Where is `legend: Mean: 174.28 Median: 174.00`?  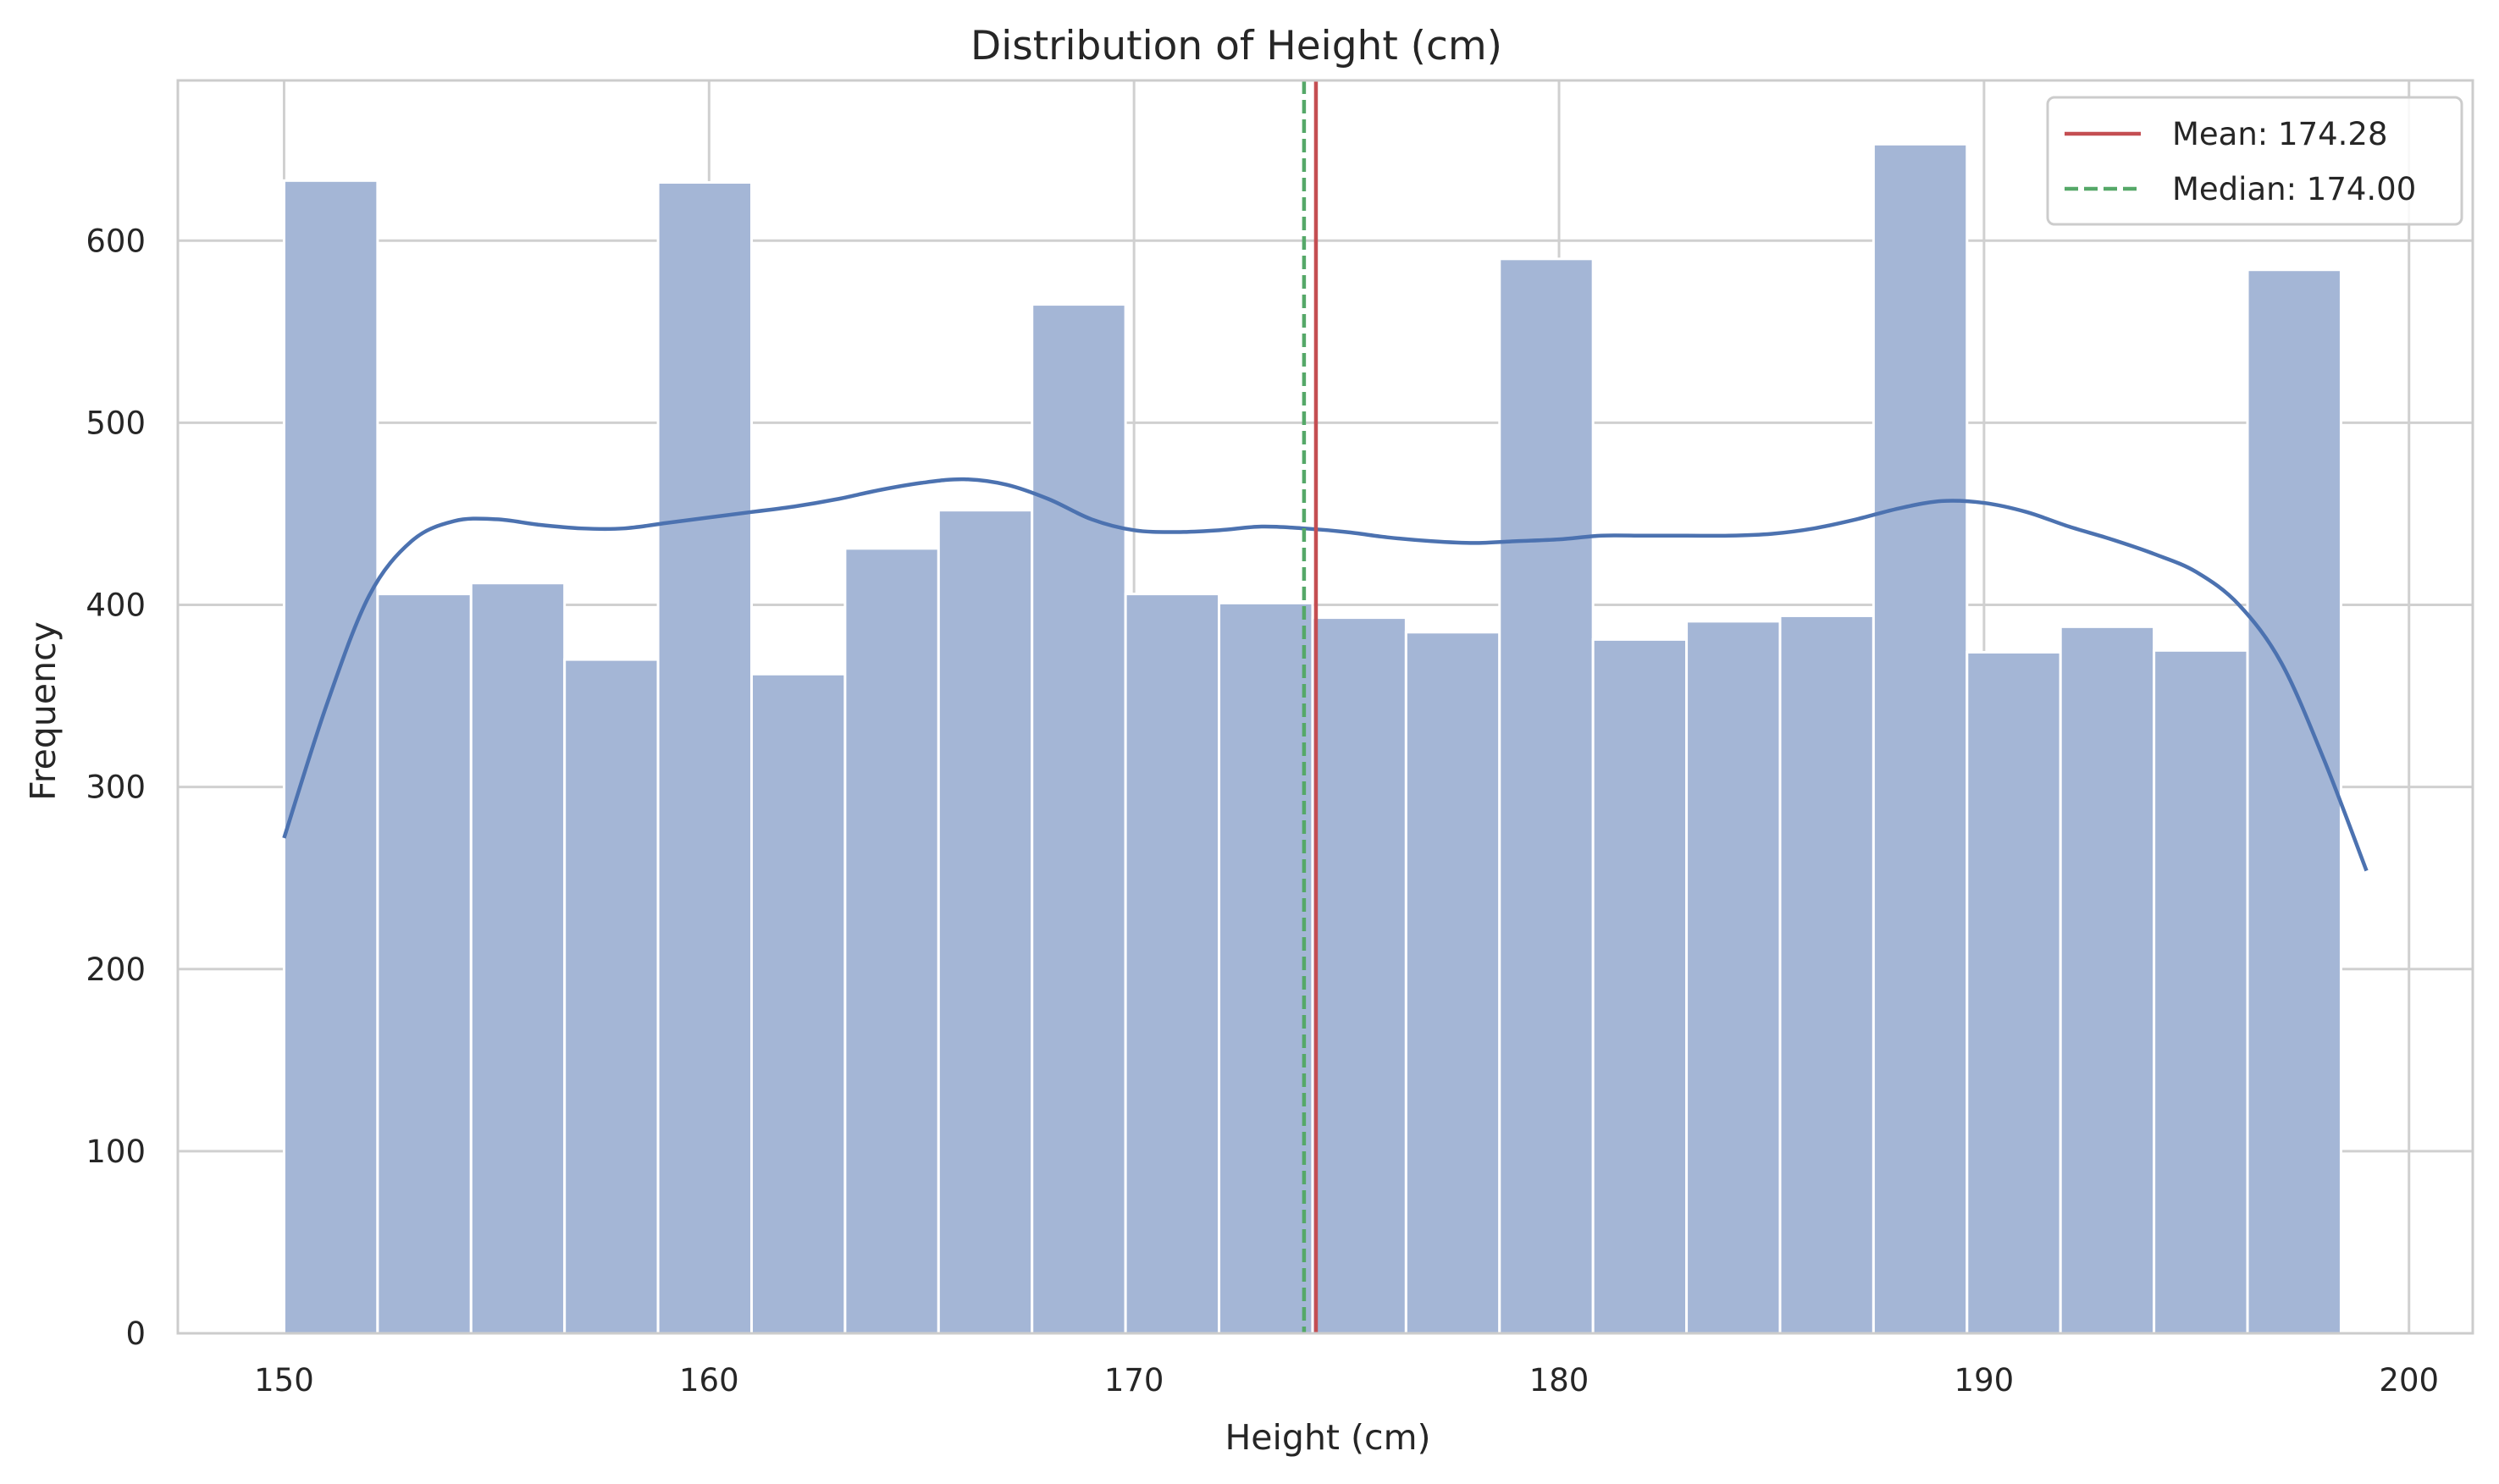 legend: Mean: 174.28 Median: 174.00 is located at coordinates (2255, 161).